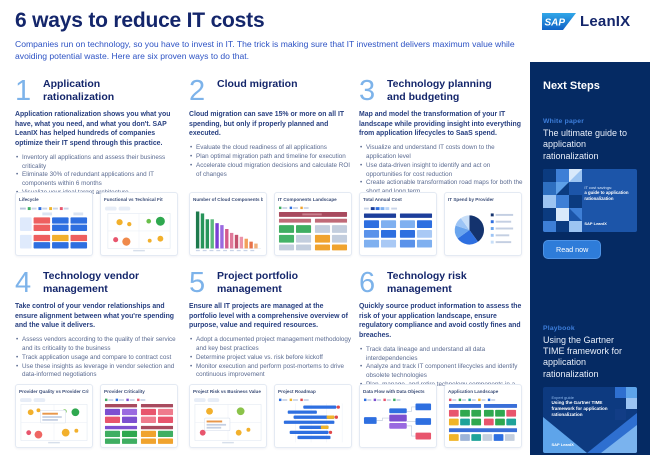  I want to click on read-now-button: Read now, so click(572, 249).